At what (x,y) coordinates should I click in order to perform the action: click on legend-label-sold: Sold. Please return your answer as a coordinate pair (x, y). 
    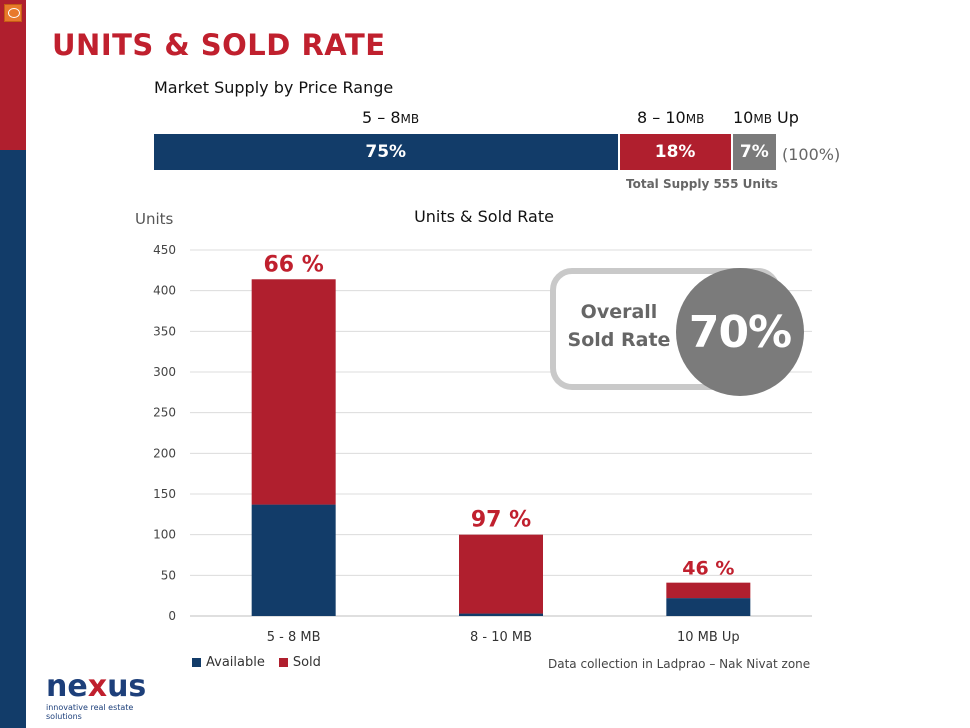
    Looking at the image, I should click on (306, 662).